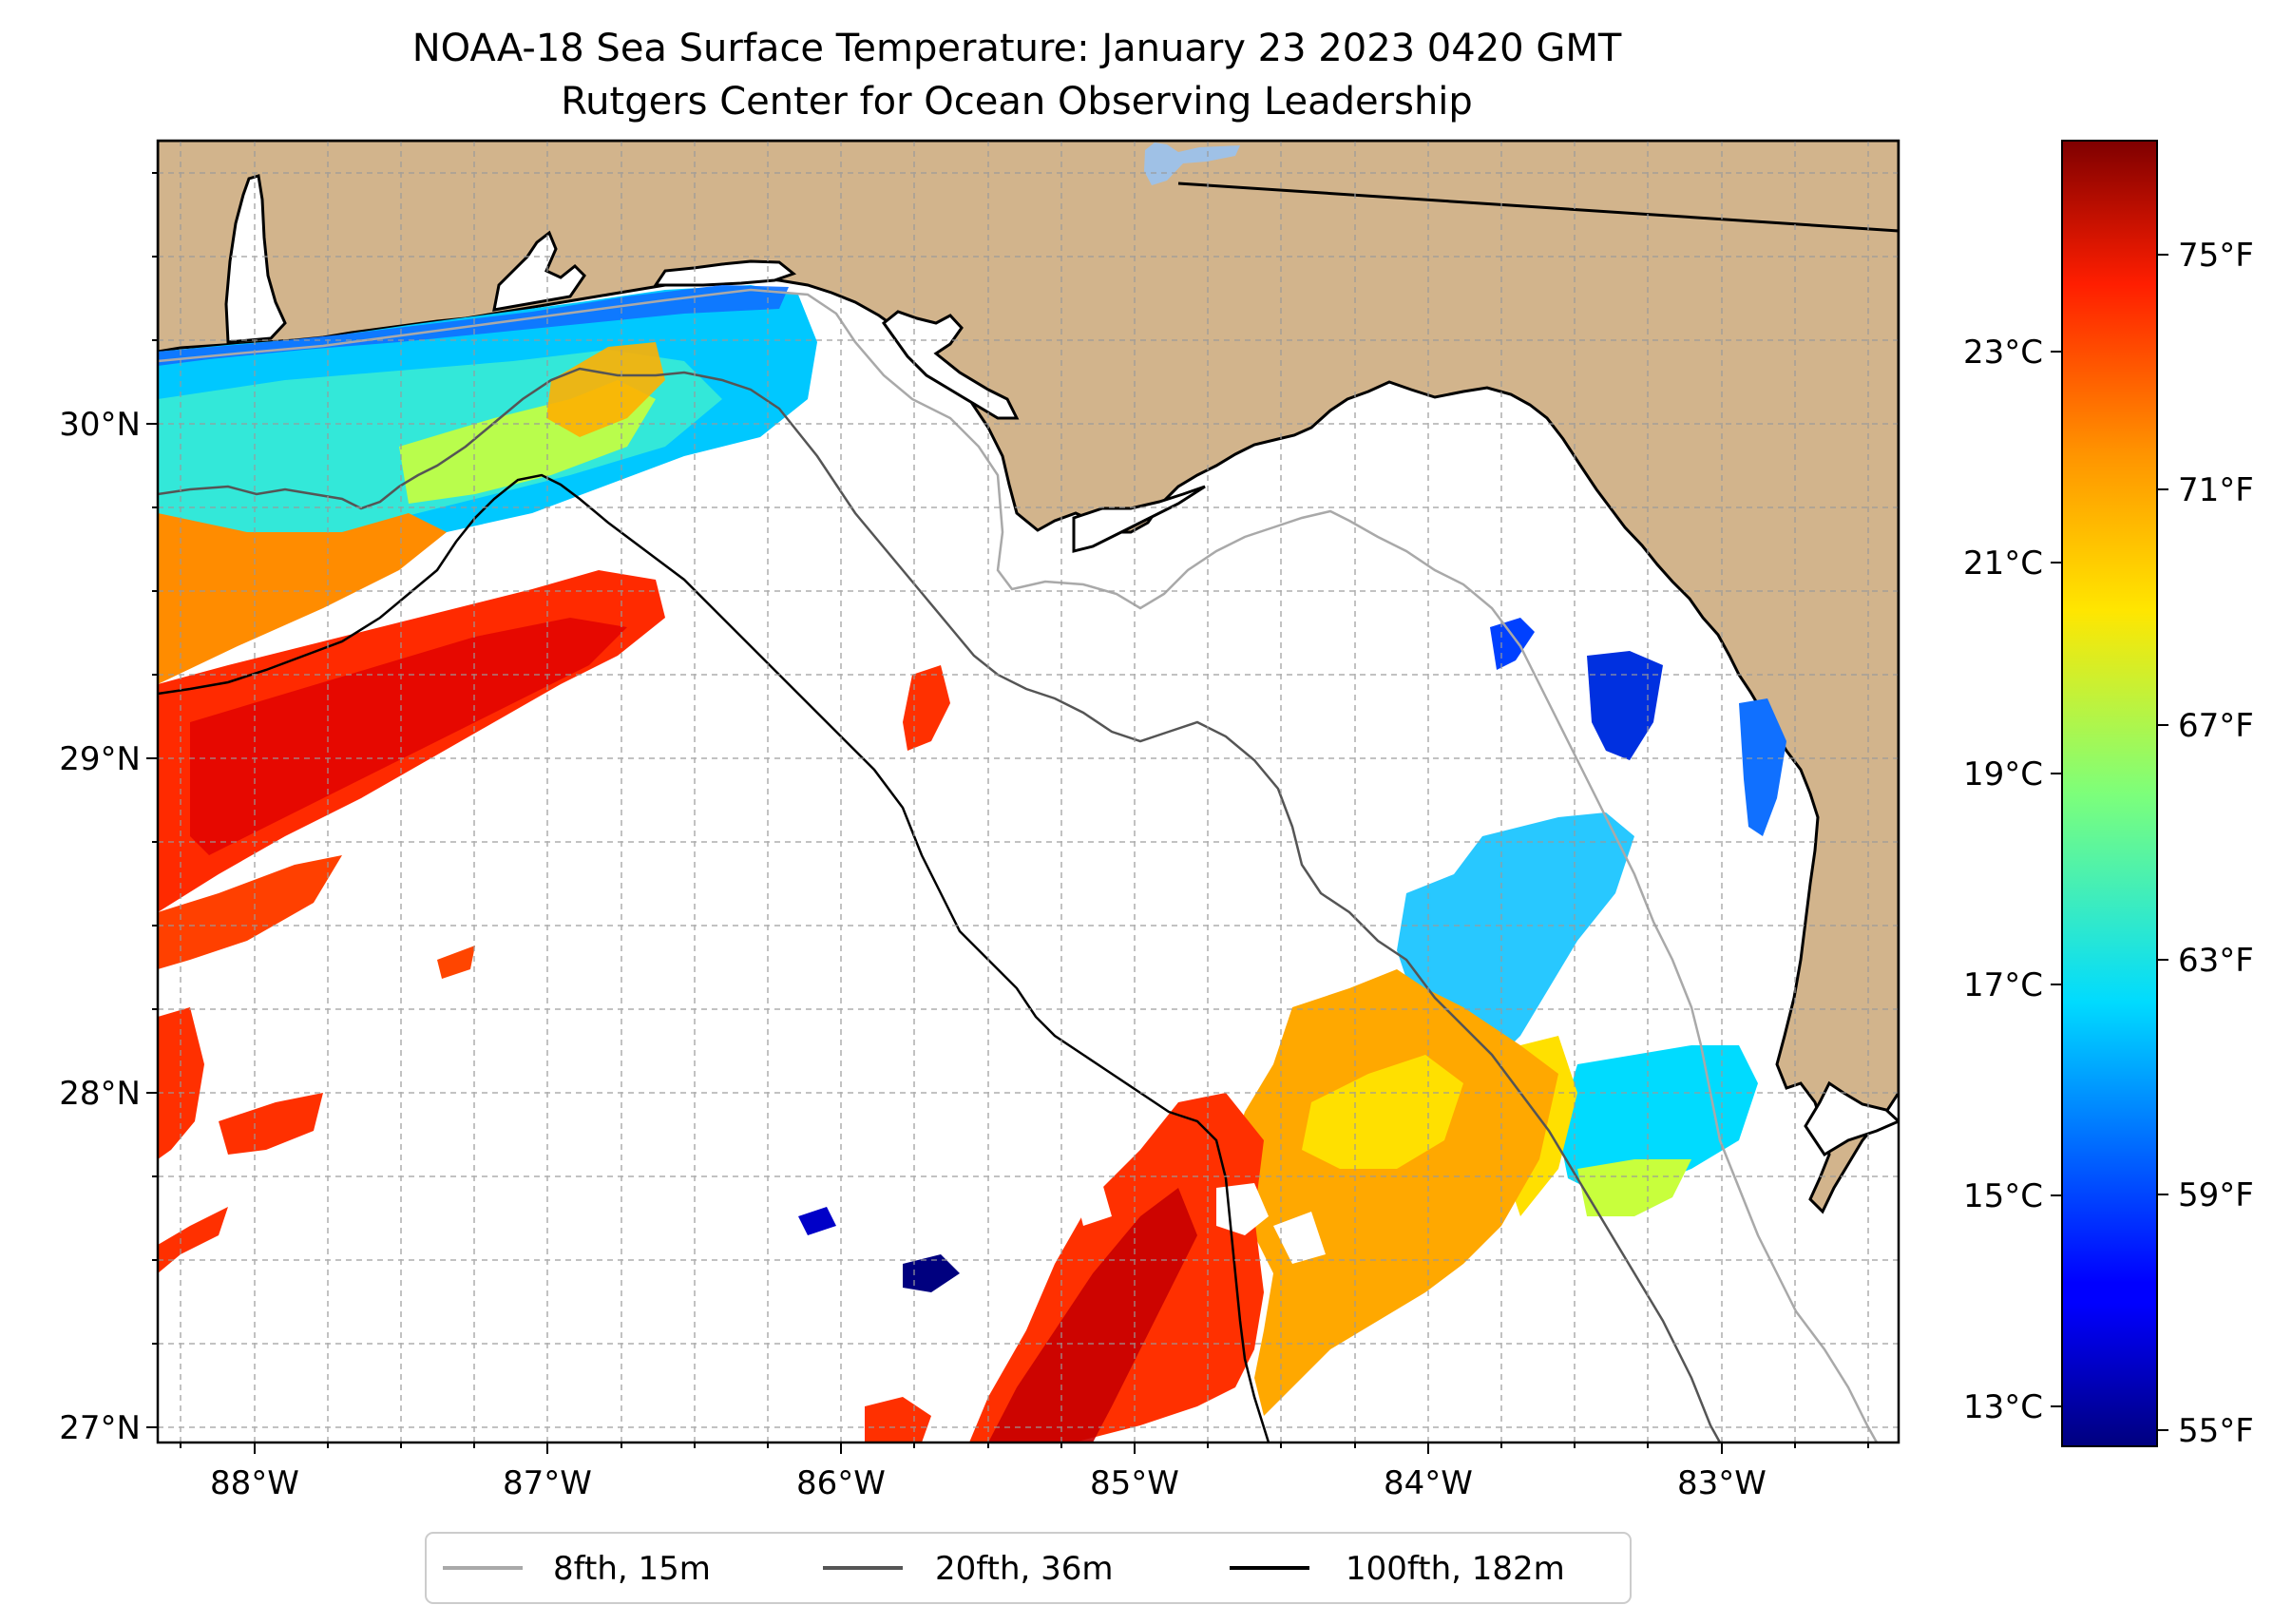 The image size is (2292, 1624). What do you see at coordinates (1851, 1118) in the screenshot?
I see `tampa-bay` at bounding box center [1851, 1118].